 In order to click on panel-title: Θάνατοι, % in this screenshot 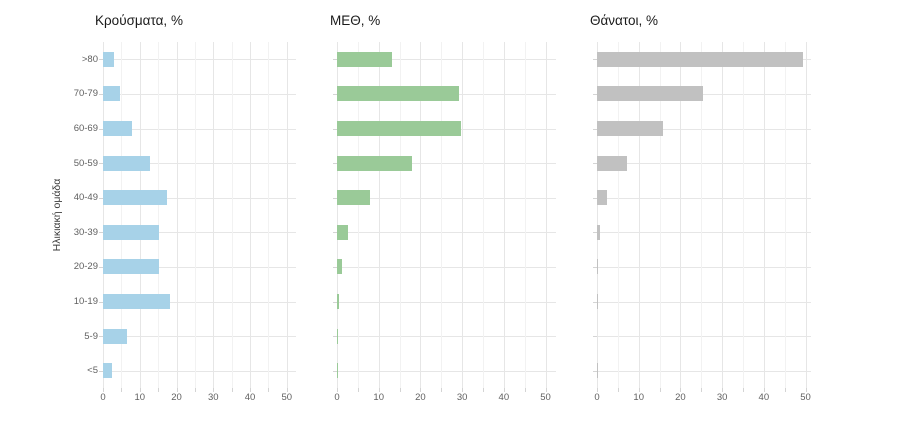, I will do `click(624, 20)`.